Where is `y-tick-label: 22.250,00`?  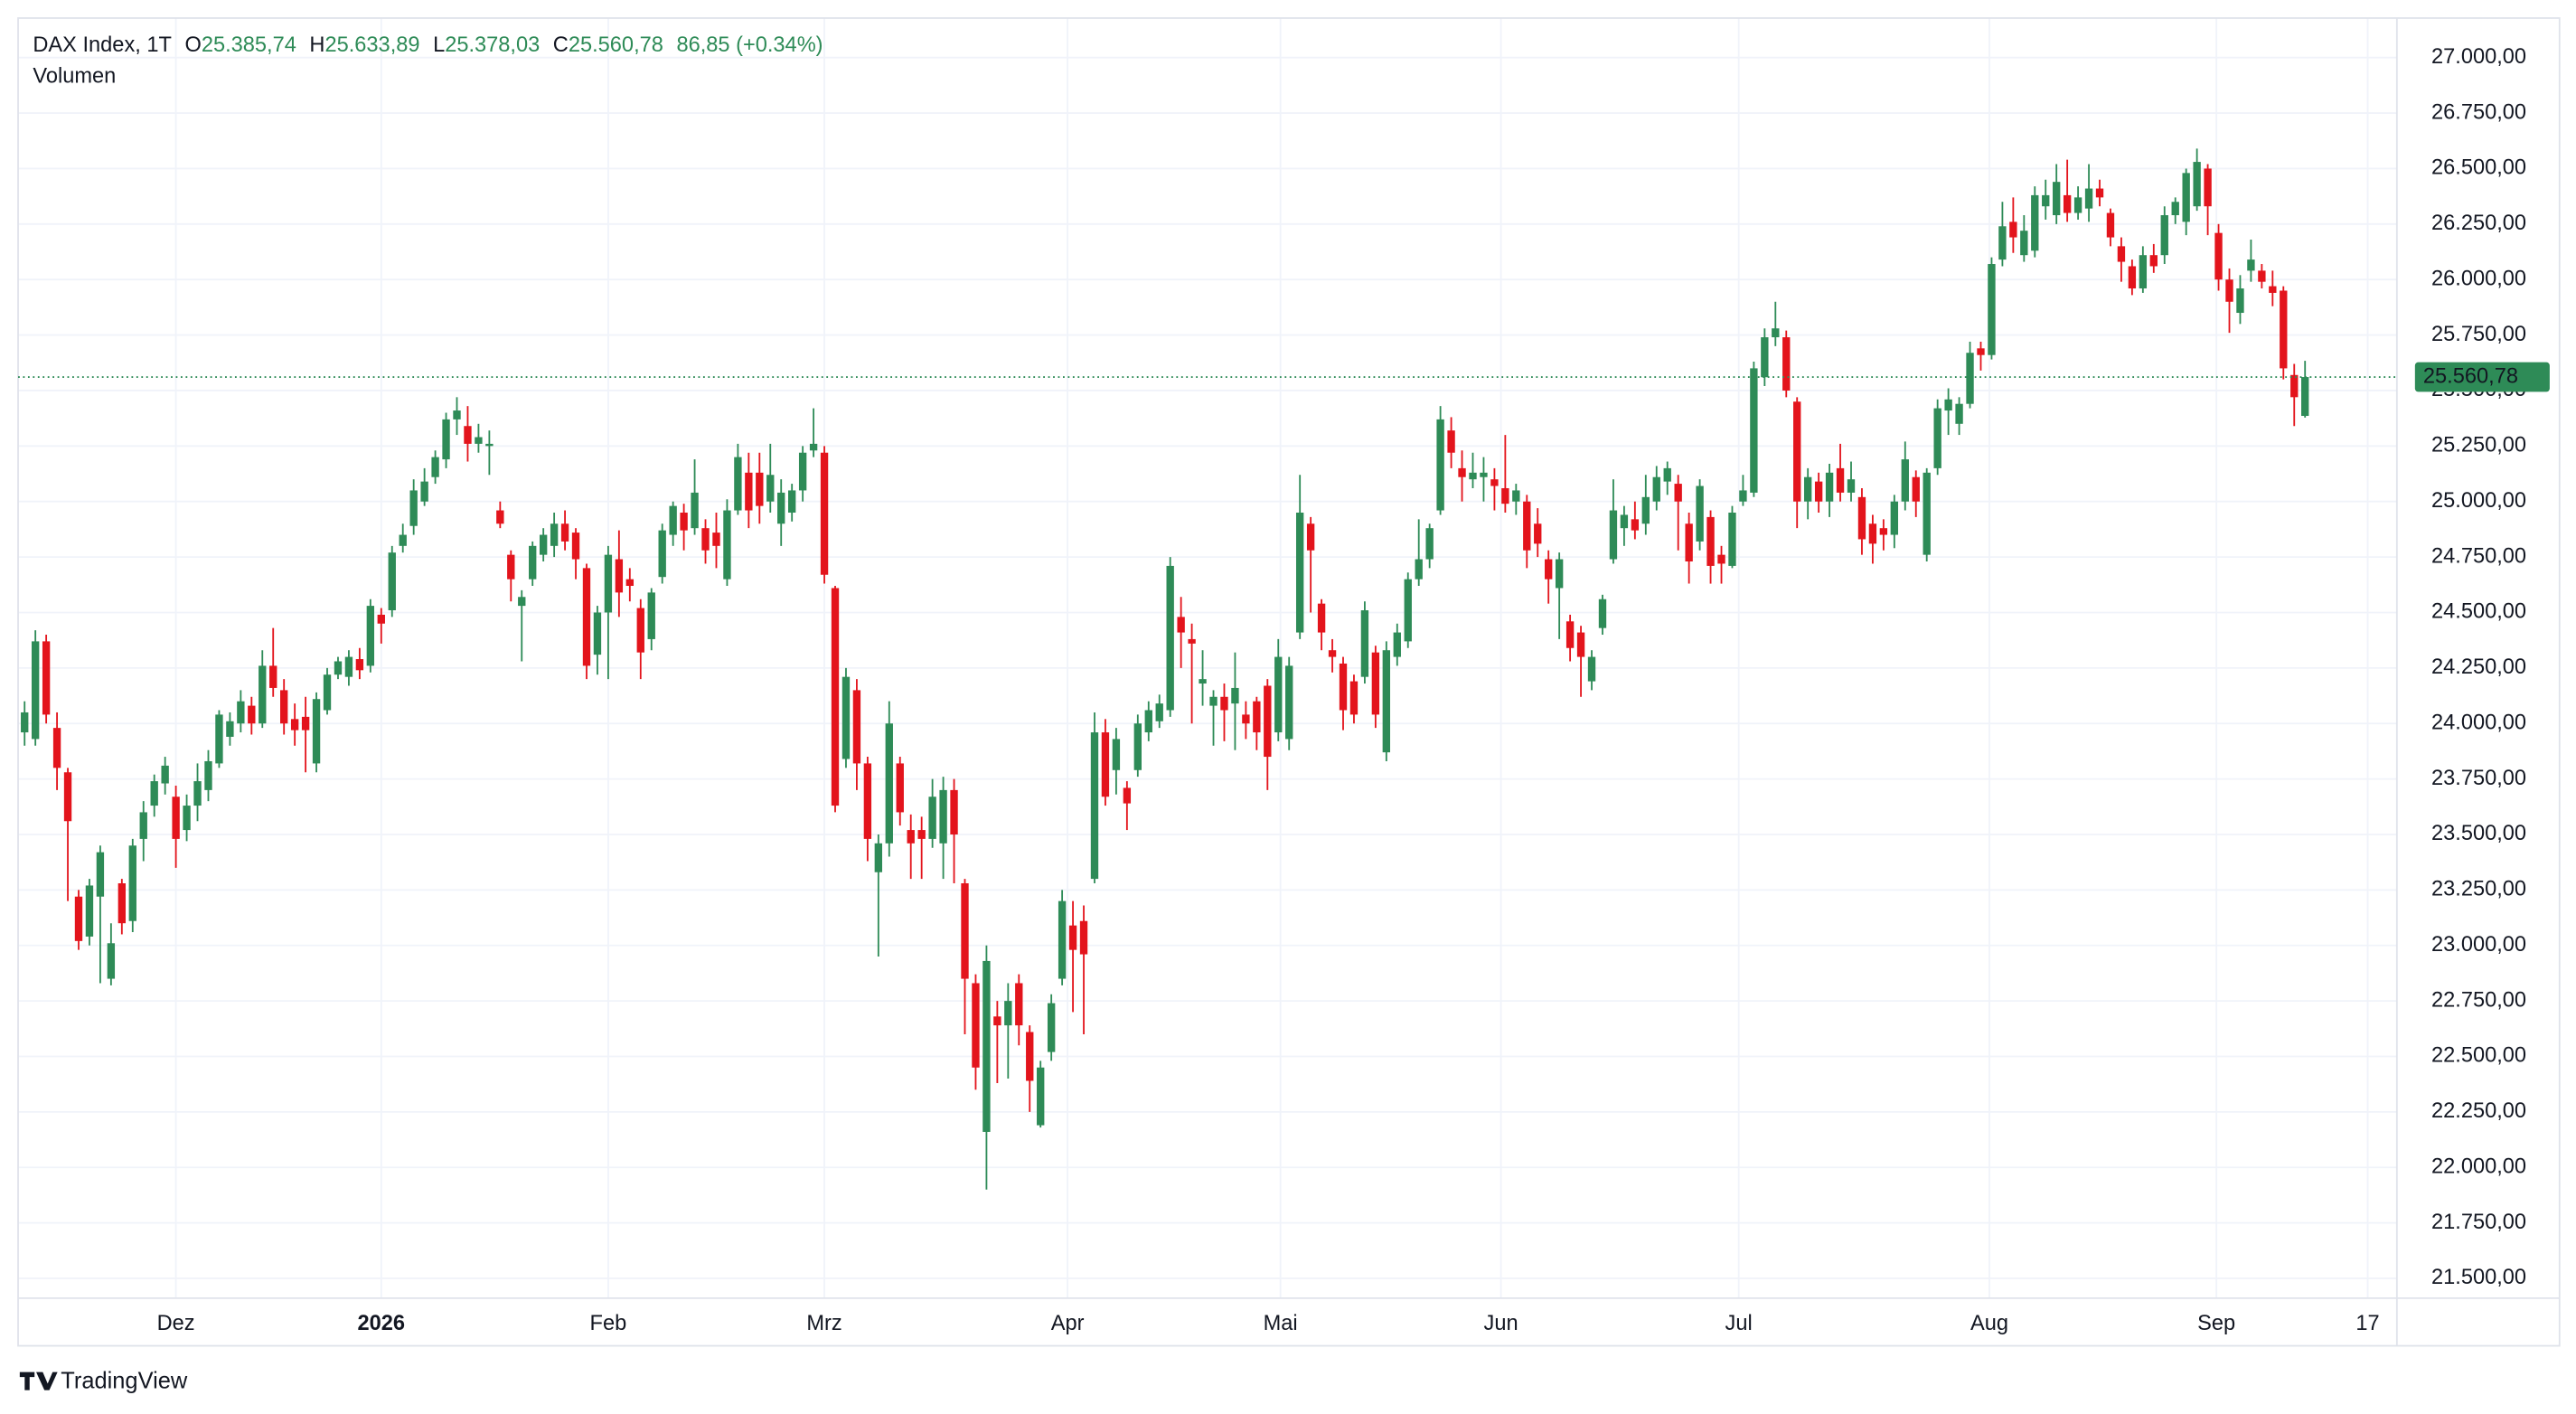
y-tick-label: 22.250,00 is located at coordinates (2479, 1111).